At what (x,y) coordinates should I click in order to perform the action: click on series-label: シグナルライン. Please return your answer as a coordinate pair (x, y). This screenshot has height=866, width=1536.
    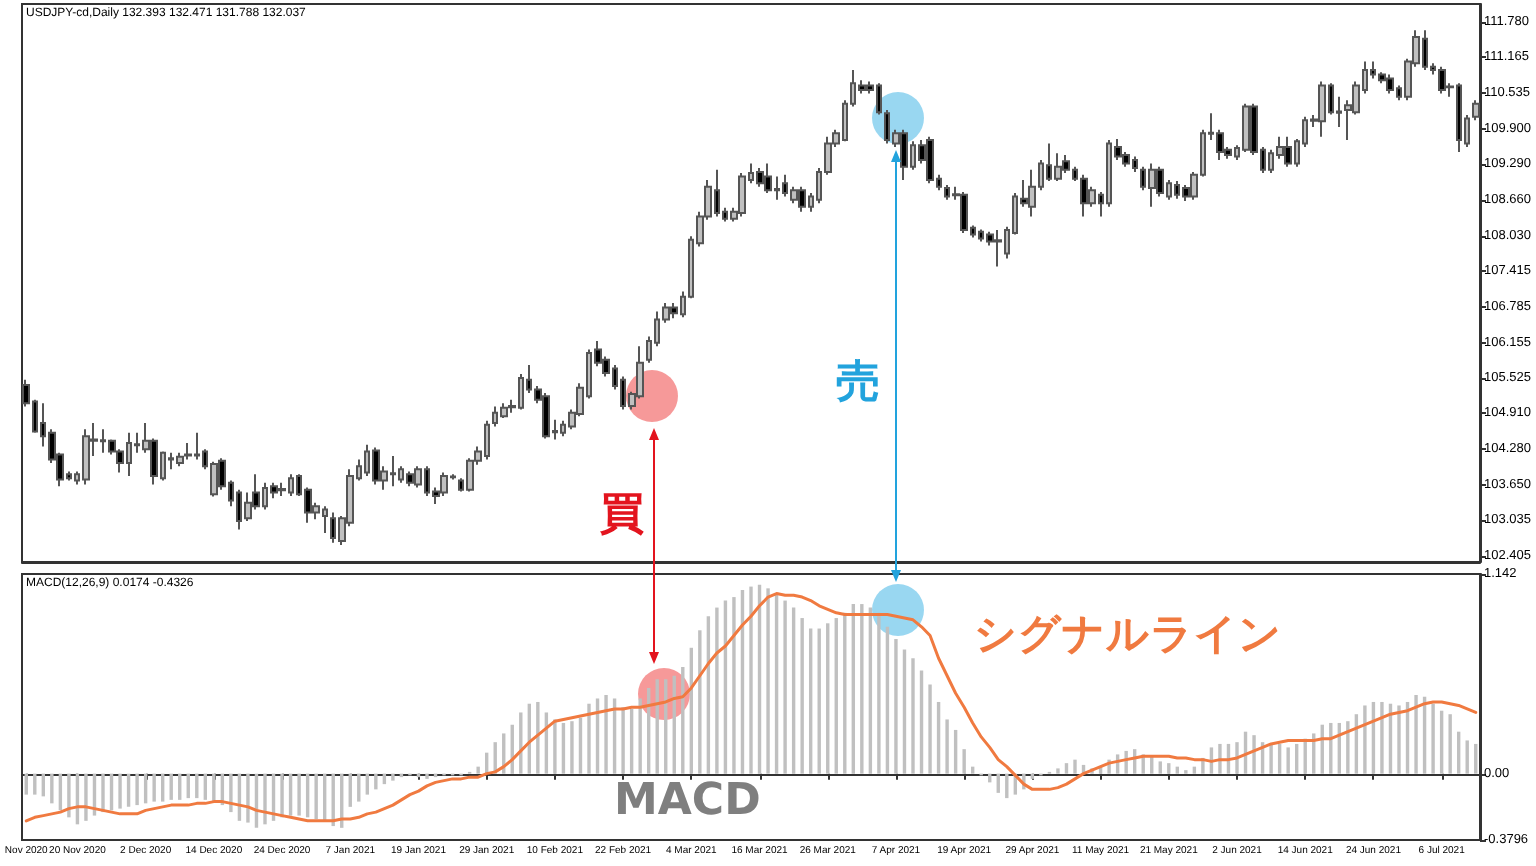
    Looking at the image, I should click on (1128, 634).